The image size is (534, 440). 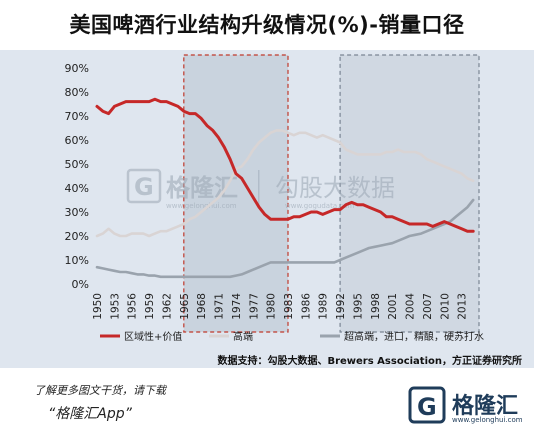 I want to click on x-tick-label: 1974, so click(x=237, y=306).